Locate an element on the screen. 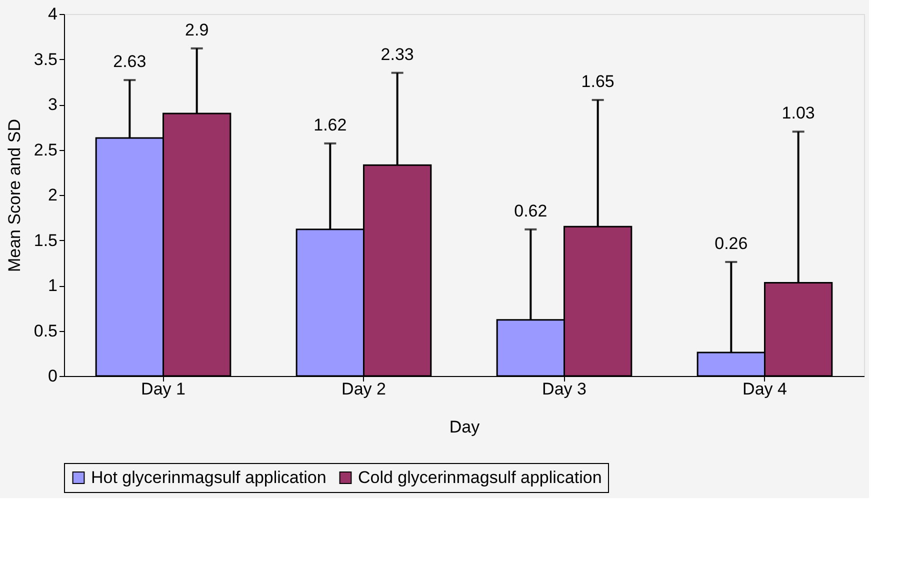 Image resolution: width=921 pixels, height=569 pixels. y-tick-label: 4 is located at coordinates (53, 14).